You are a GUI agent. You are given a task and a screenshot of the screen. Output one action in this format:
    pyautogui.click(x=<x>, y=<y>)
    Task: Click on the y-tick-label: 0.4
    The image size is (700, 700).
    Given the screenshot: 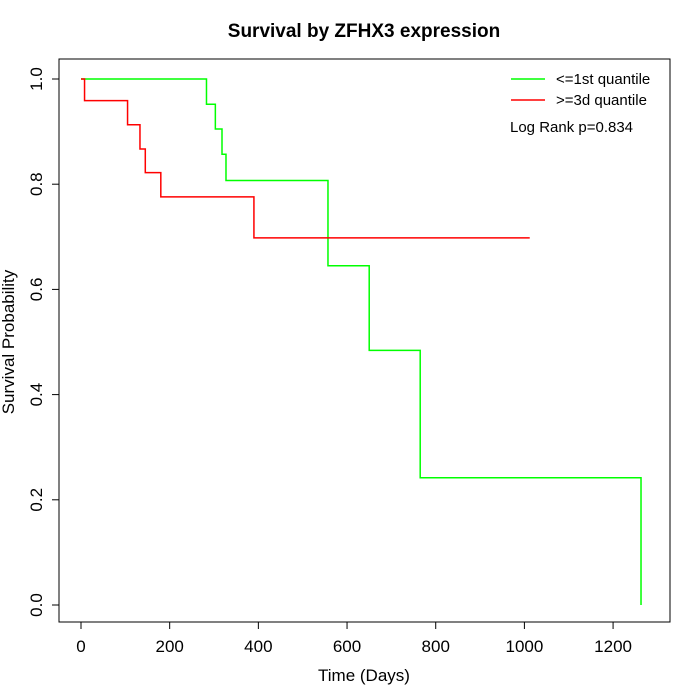 What is the action you would take?
    pyautogui.click(x=36, y=395)
    